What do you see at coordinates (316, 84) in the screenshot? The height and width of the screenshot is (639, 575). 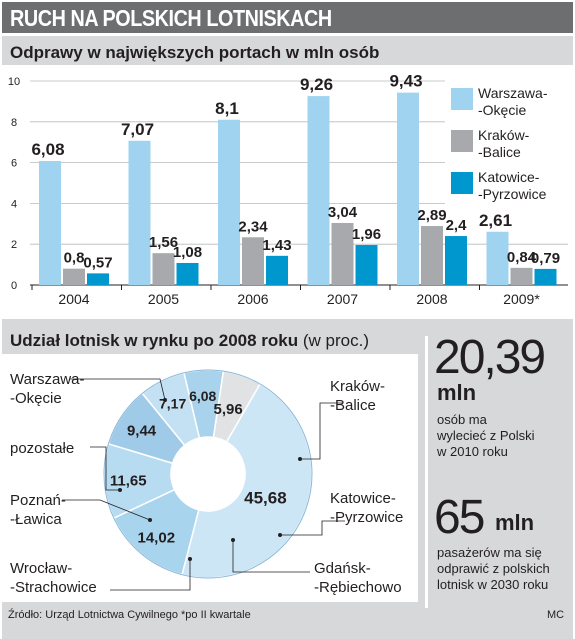 I see `bar-value-label: 9,26` at bounding box center [316, 84].